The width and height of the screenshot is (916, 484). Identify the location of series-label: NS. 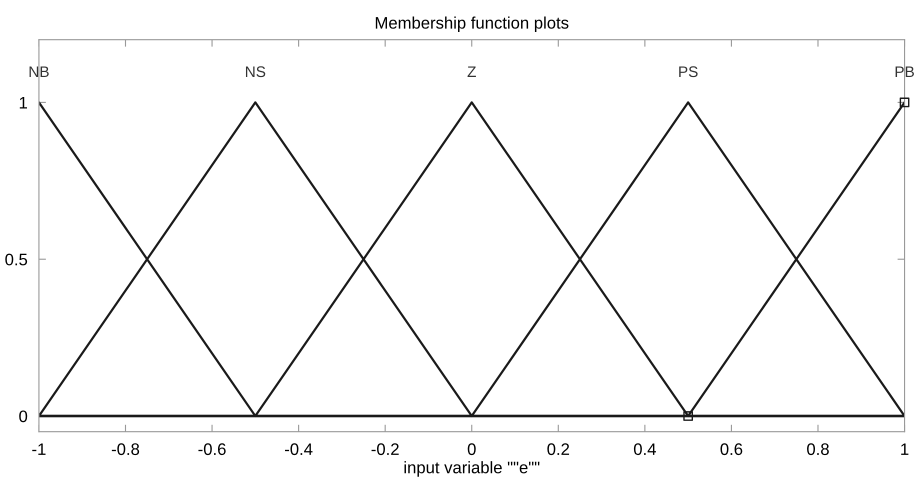
(256, 72).